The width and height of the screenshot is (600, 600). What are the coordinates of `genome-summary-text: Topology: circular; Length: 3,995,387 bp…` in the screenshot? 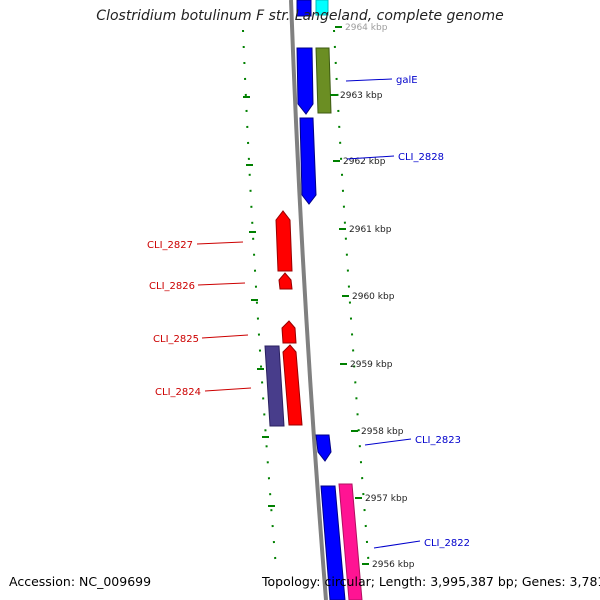 It's located at (431, 581).